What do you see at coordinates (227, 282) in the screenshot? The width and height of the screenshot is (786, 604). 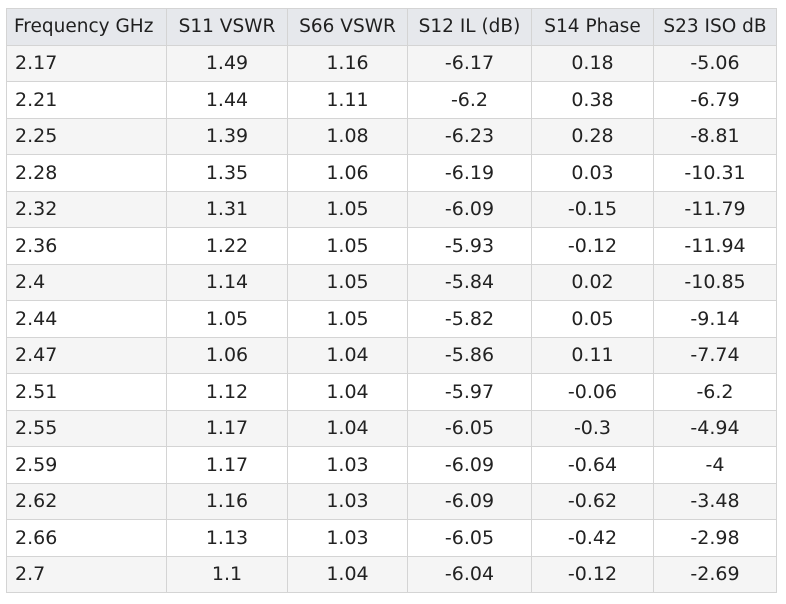 I see `table-cell-s11-vswr: 1.14` at bounding box center [227, 282].